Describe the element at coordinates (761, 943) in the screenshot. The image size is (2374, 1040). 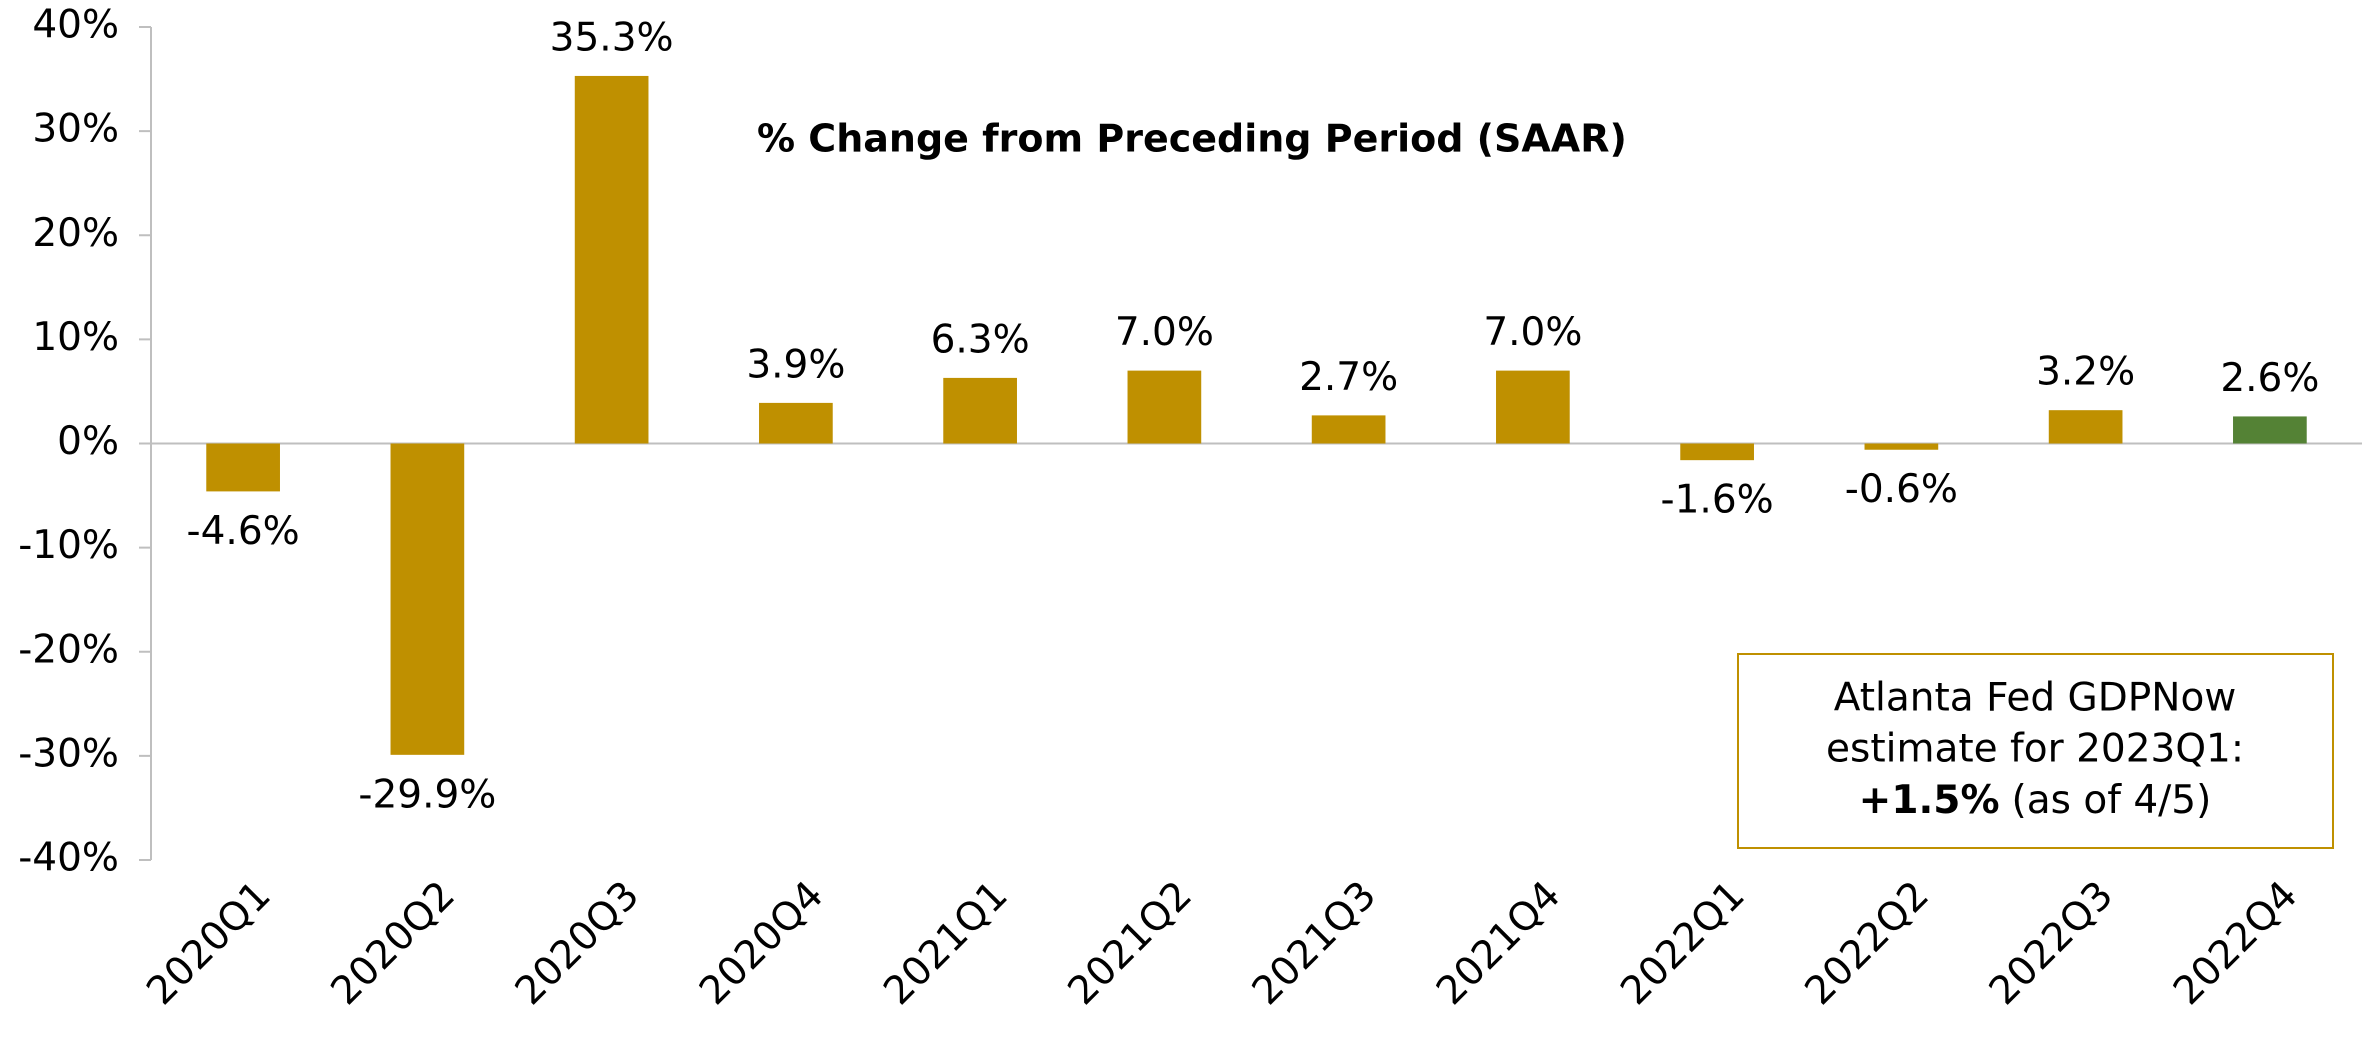
I see `x-tick-label: 2020Q4` at that location.